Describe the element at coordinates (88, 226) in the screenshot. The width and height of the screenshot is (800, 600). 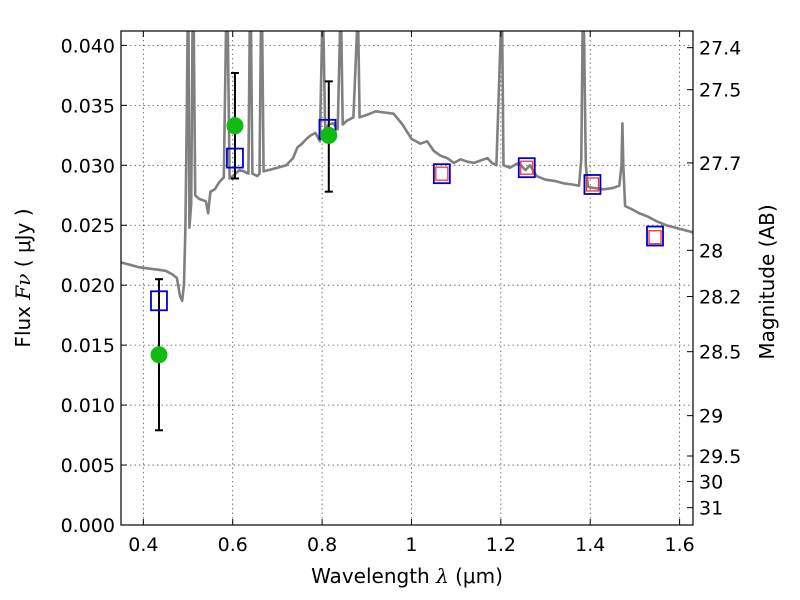
I see `y-tick-label: 0.025` at that location.